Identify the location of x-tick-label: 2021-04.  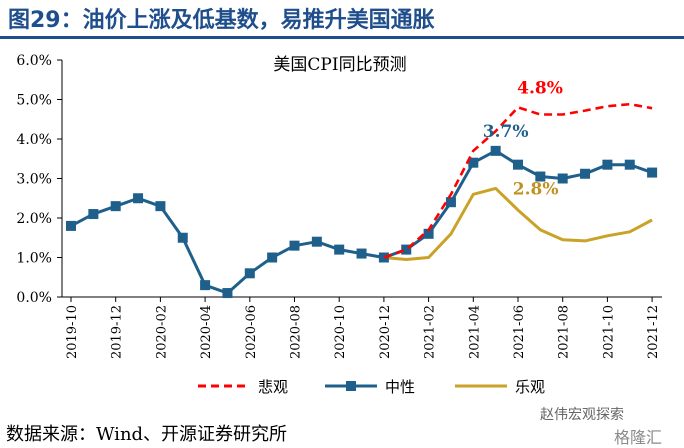
(474, 332).